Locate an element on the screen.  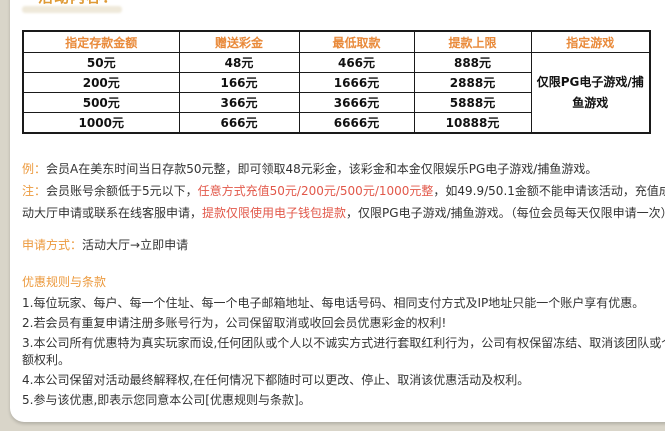
apply-method-text: 活动大厅→立即申请 is located at coordinates (135, 245).